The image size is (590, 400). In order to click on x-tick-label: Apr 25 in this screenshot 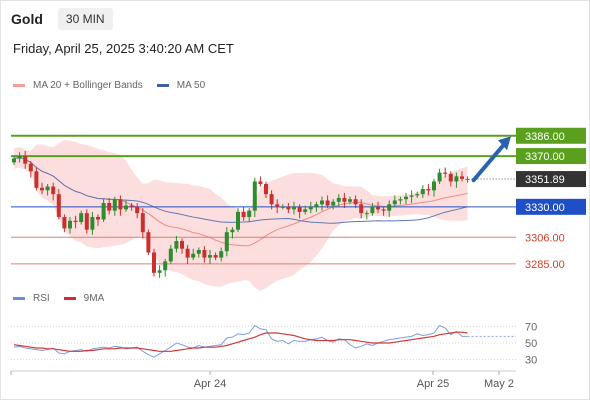, I will do `click(433, 384)`.